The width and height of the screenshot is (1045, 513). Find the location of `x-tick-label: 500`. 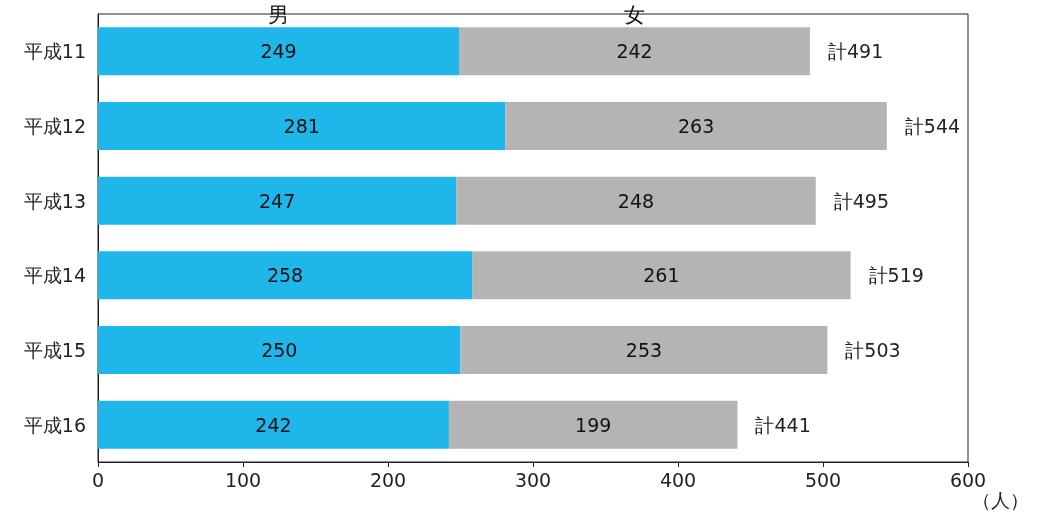

x-tick-label: 500 is located at coordinates (823, 479).